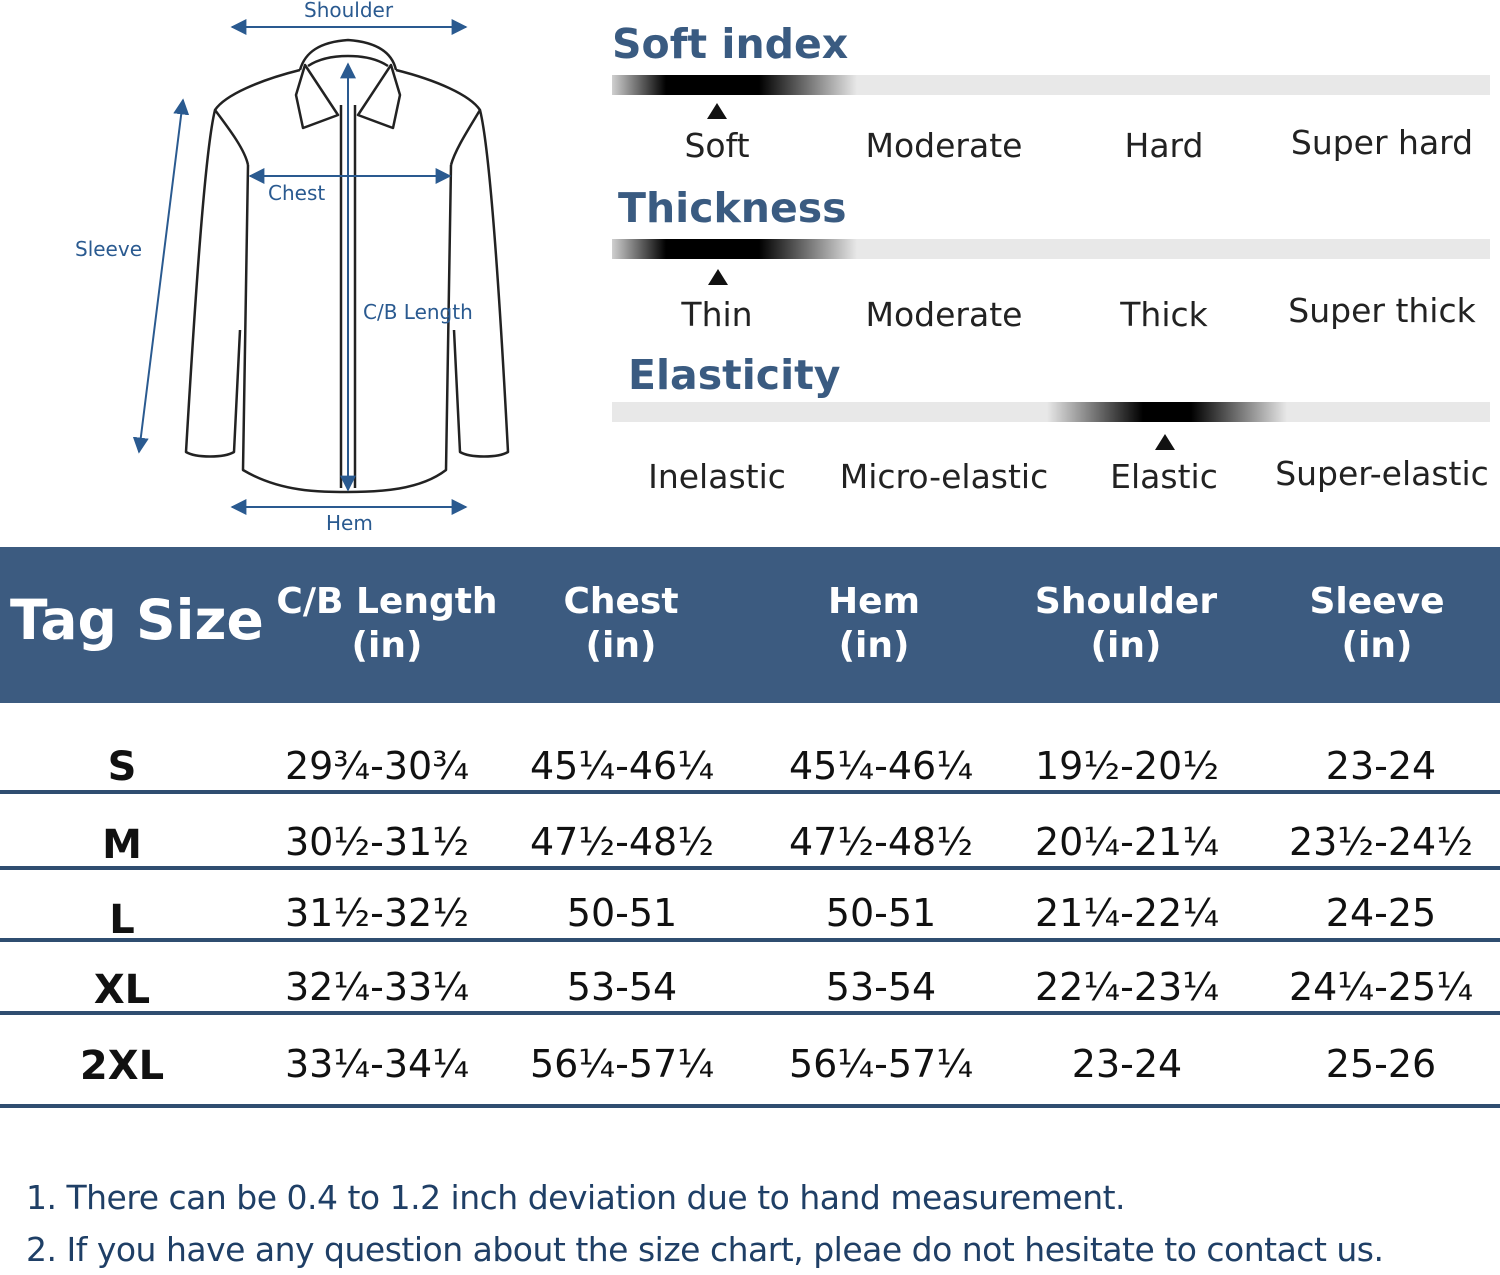 The height and width of the screenshot is (1275, 1500). Describe the element at coordinates (122, 845) in the screenshot. I see `row-size-label: M` at that location.